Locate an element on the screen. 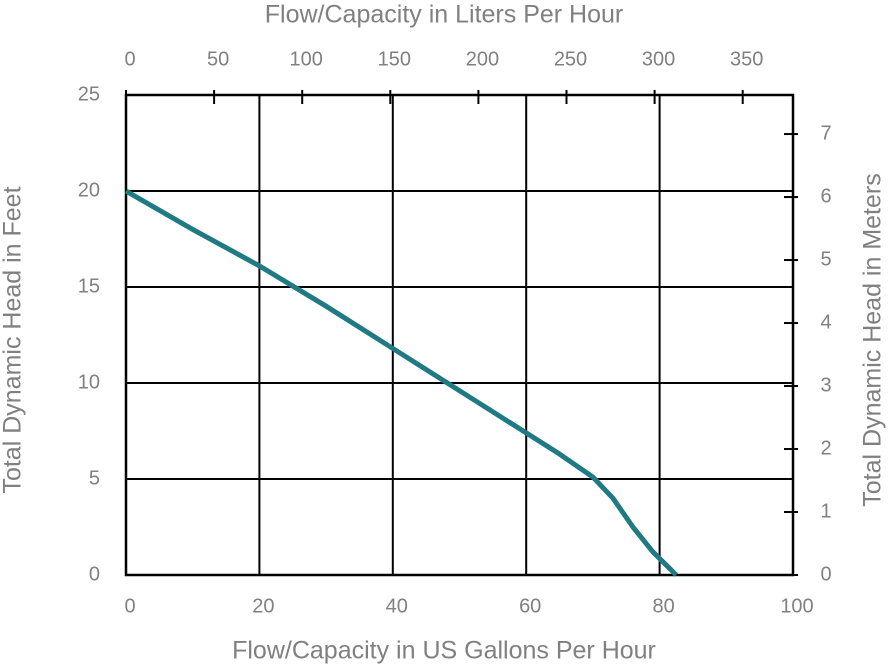 This screenshot has width=888, height=669. x-tick-label: 0 is located at coordinates (129, 606).